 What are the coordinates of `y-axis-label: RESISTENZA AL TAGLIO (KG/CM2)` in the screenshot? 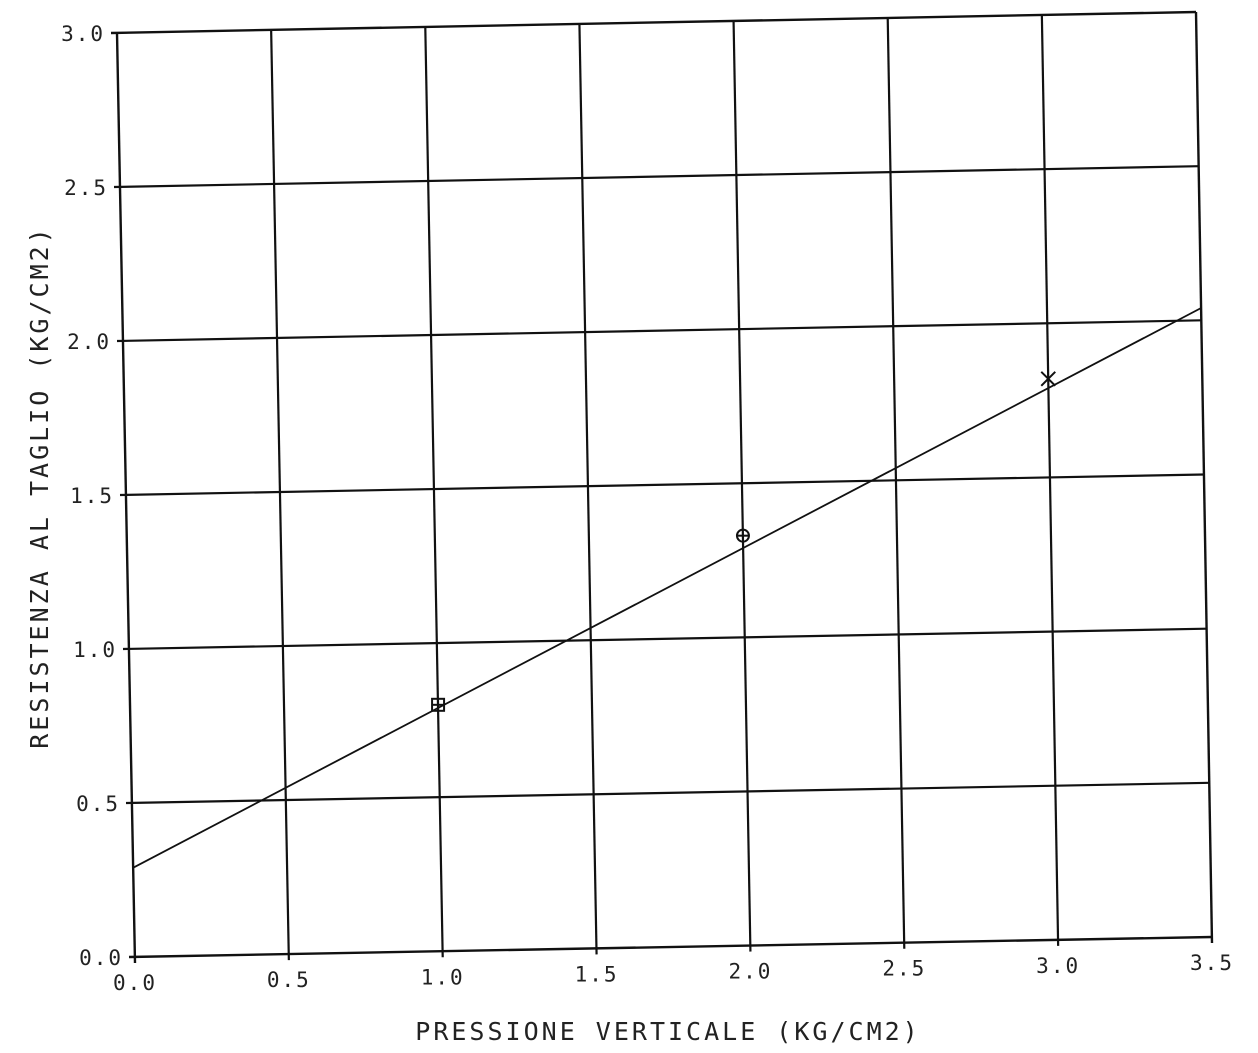 It's located at (39, 487).